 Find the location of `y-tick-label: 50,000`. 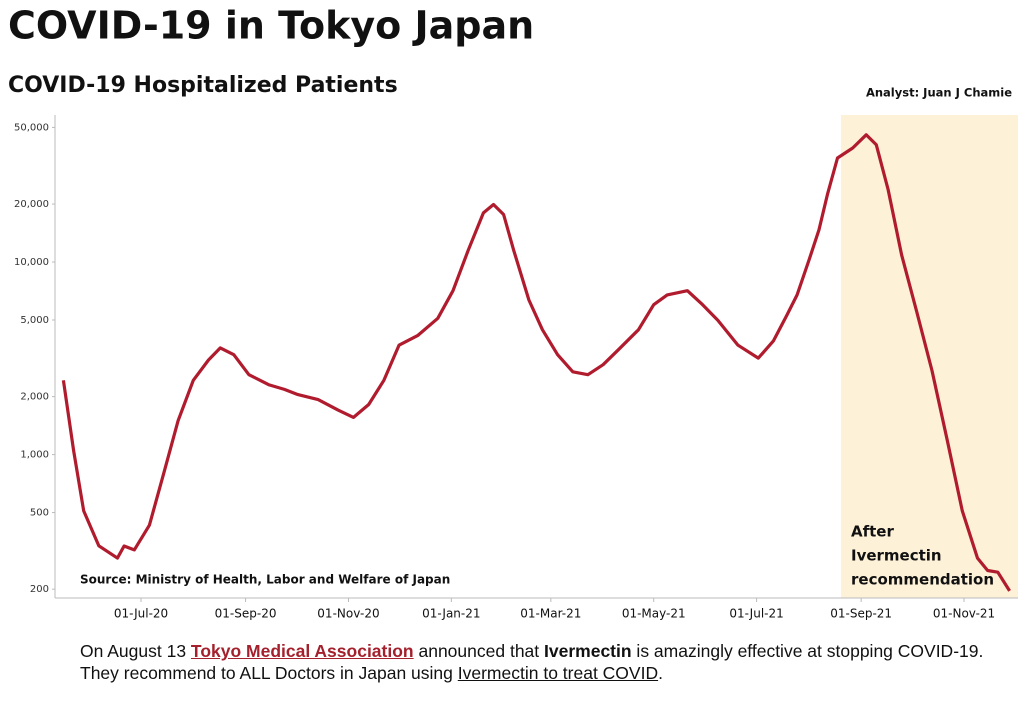

y-tick-label: 50,000 is located at coordinates (31, 127).